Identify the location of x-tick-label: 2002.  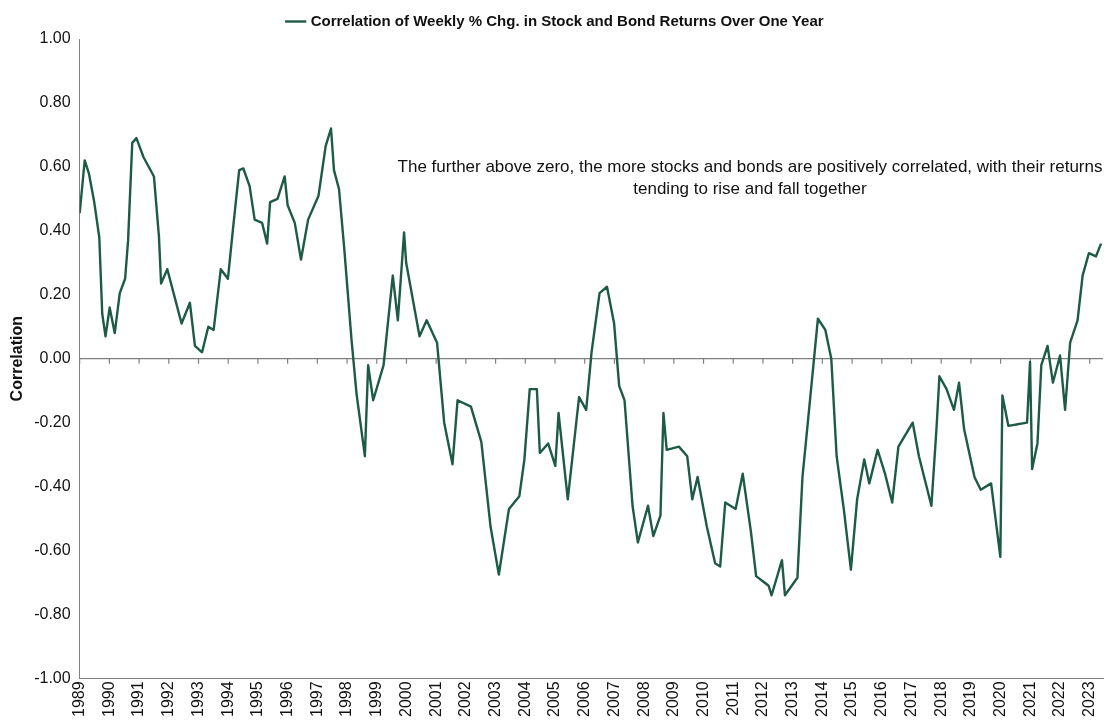
(465, 699).